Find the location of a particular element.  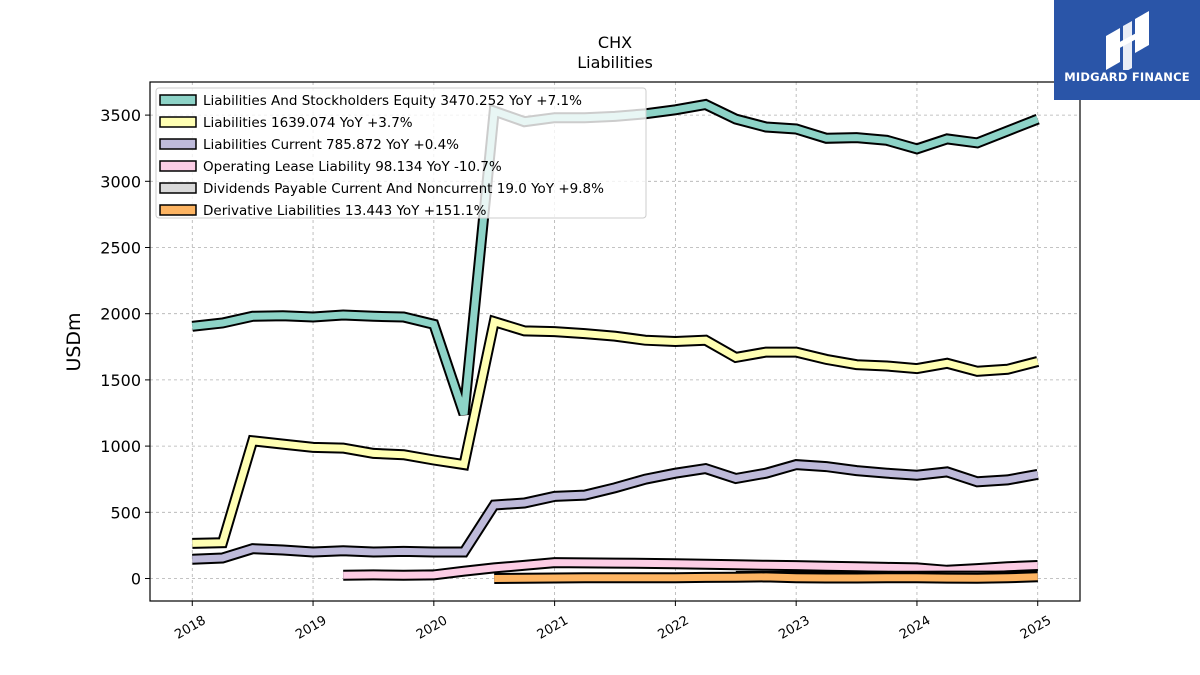

y-tick-label: 2500 is located at coordinates (120, 247).